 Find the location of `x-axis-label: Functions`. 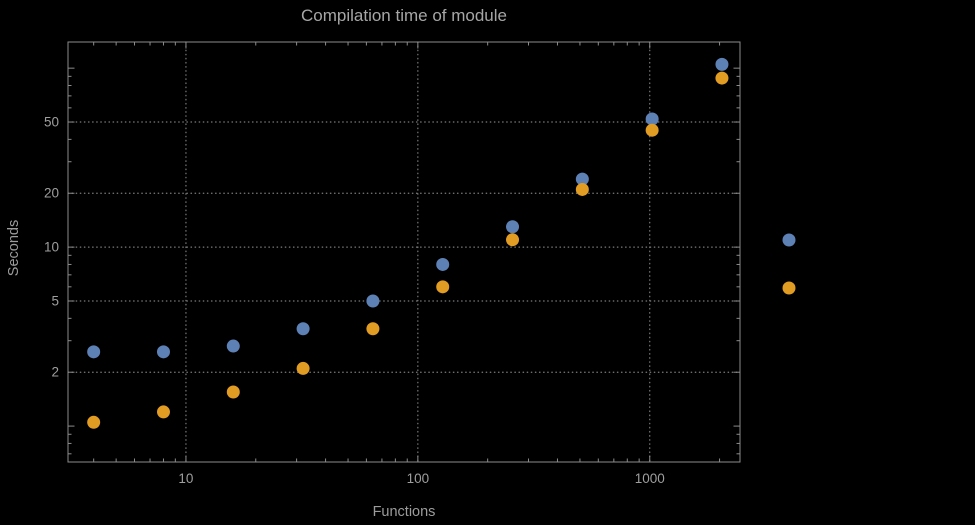

x-axis-label: Functions is located at coordinates (404, 512).